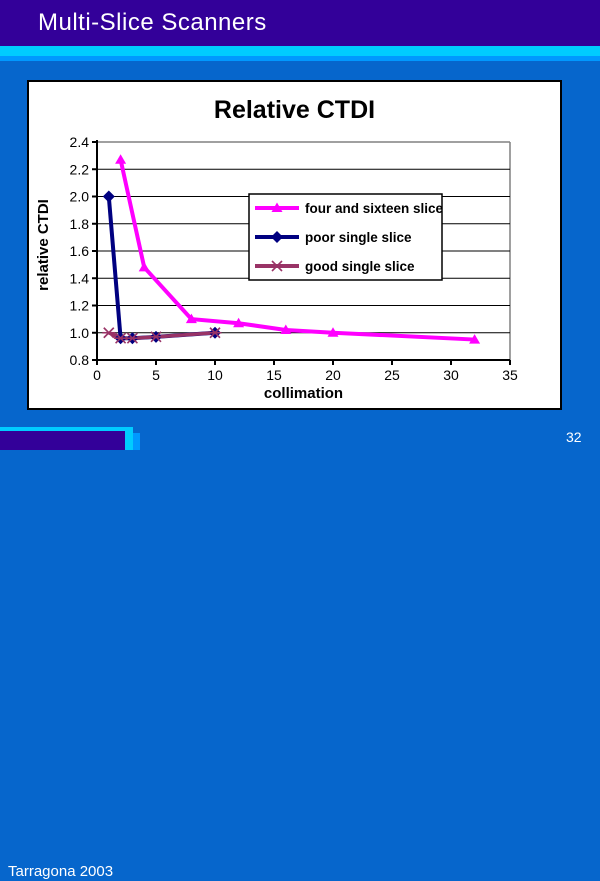 This screenshot has width=600, height=881. Describe the element at coordinates (80, 197) in the screenshot. I see `y-tick-label: 2.0` at that location.